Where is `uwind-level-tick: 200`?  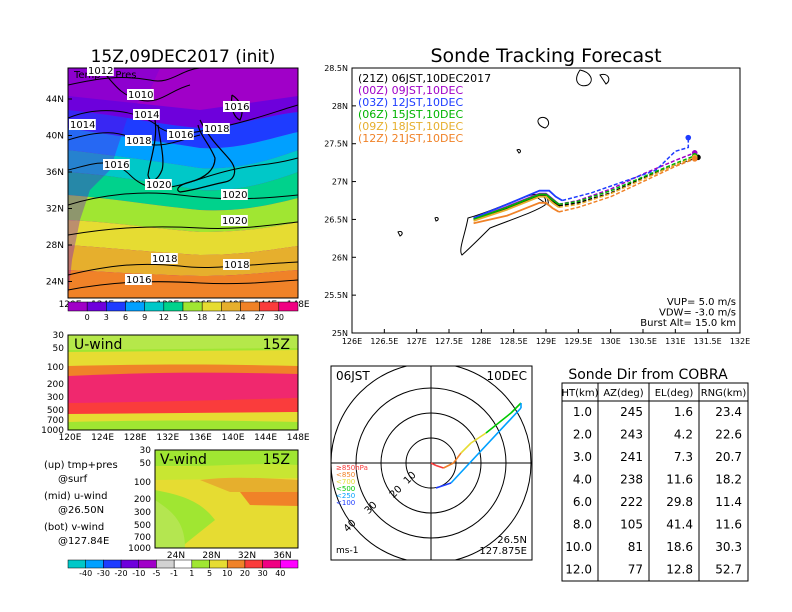 uwind-level-tick: 200 is located at coordinates (55, 385).